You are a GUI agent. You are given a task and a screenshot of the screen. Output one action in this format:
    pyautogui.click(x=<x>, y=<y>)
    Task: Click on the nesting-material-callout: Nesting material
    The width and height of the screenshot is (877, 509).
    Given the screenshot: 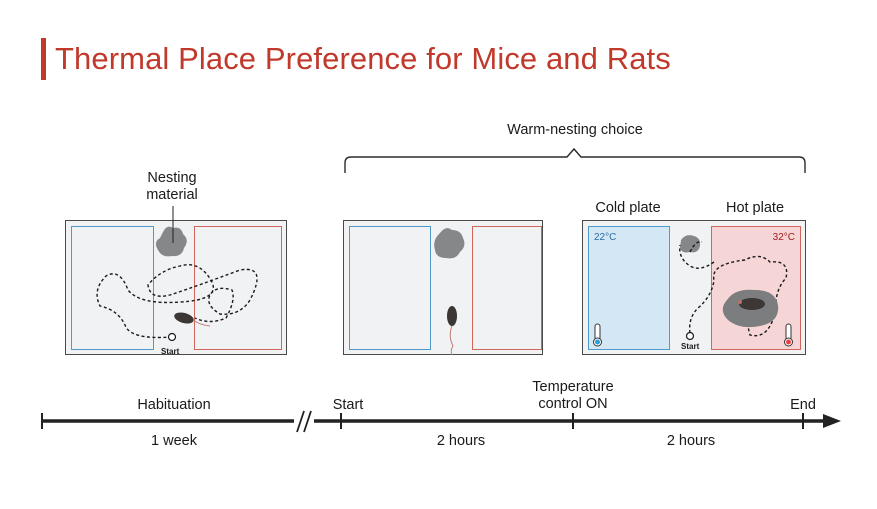 What is the action you would take?
    pyautogui.click(x=172, y=187)
    